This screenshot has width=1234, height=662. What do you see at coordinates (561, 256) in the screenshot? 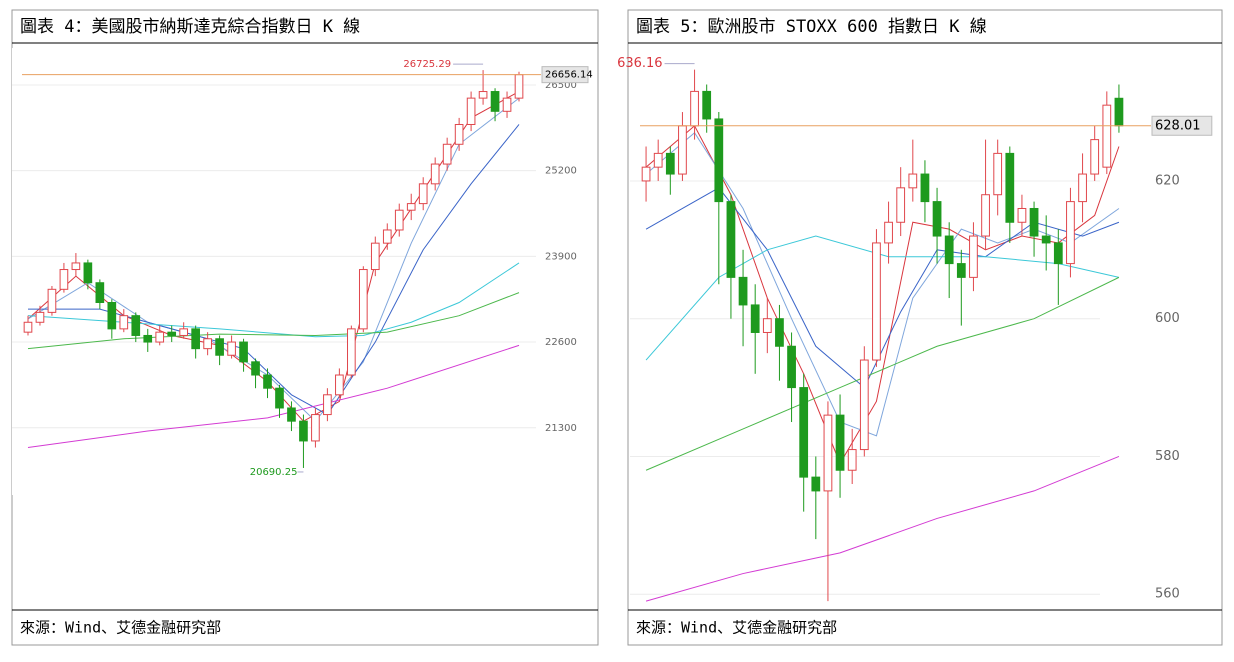
I see `y-tick-label: 23900` at bounding box center [561, 256].